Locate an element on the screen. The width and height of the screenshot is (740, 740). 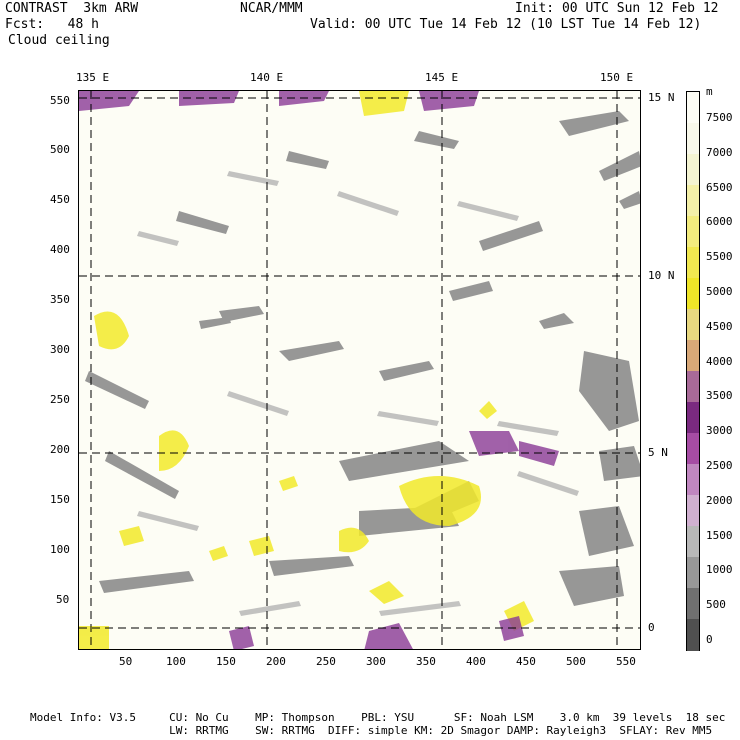
colorbar is located at coordinates (693, 371).